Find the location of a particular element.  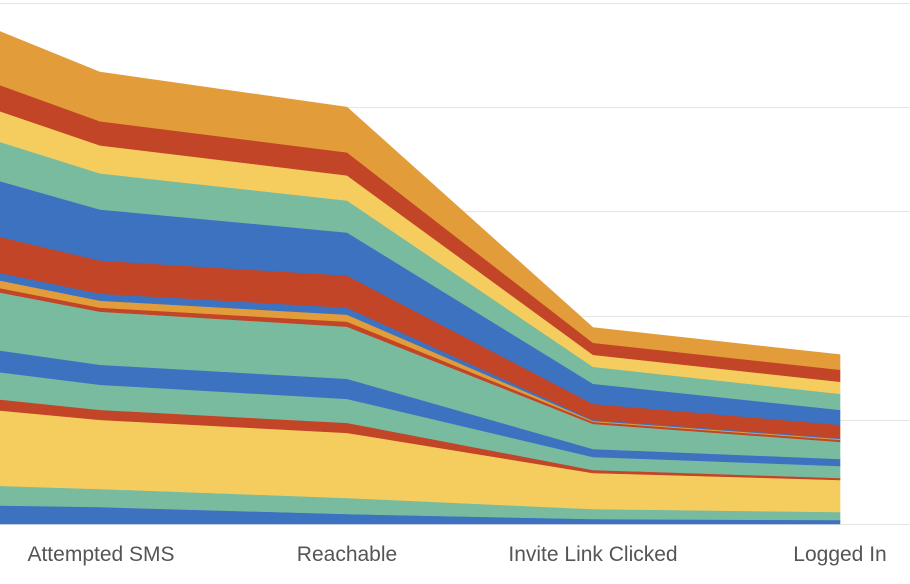

x-tick-label: Invite Link Clicked is located at coordinates (592, 554).